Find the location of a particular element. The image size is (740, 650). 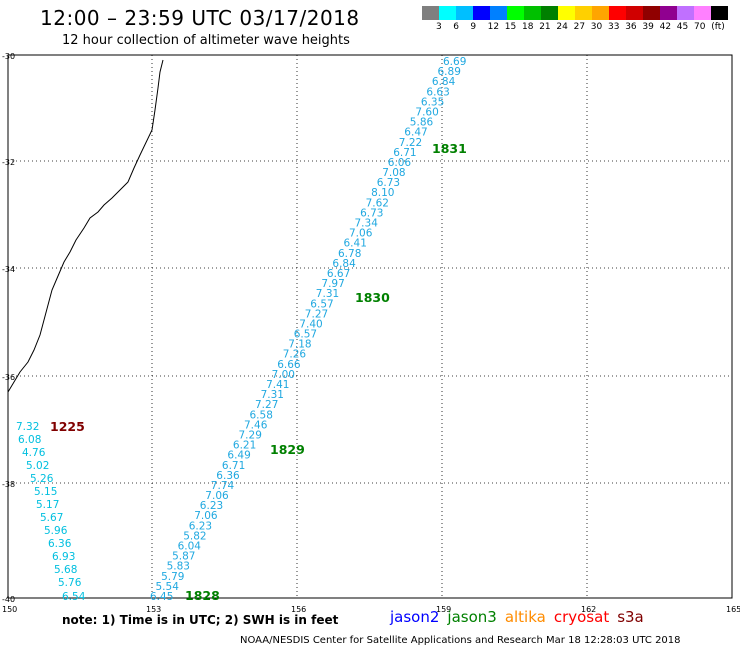

swh-value: 7.74 is located at coordinates (223, 486).